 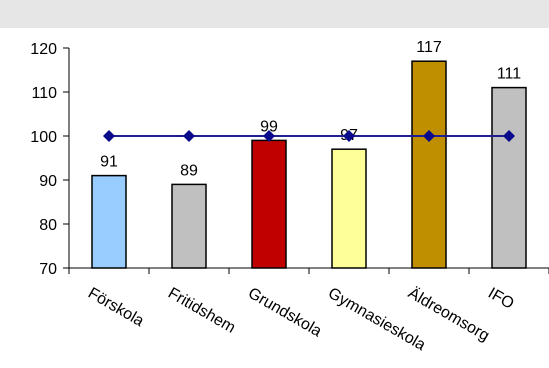 What do you see at coordinates (269, 204) in the screenshot?
I see `bar-grundskola` at bounding box center [269, 204].